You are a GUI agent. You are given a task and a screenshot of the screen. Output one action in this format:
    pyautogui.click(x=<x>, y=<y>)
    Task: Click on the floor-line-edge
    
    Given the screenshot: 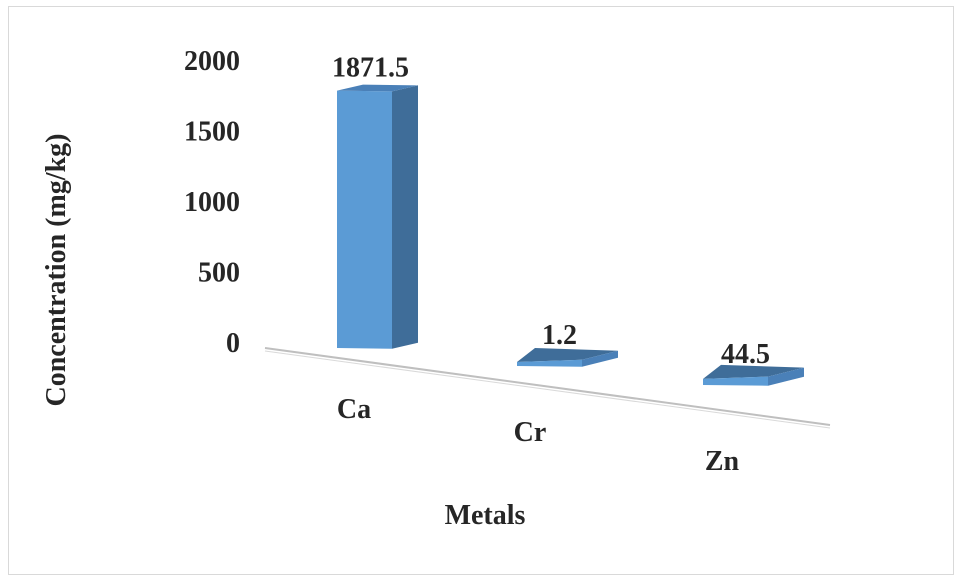 What is the action you would take?
    pyautogui.click(x=547, y=389)
    